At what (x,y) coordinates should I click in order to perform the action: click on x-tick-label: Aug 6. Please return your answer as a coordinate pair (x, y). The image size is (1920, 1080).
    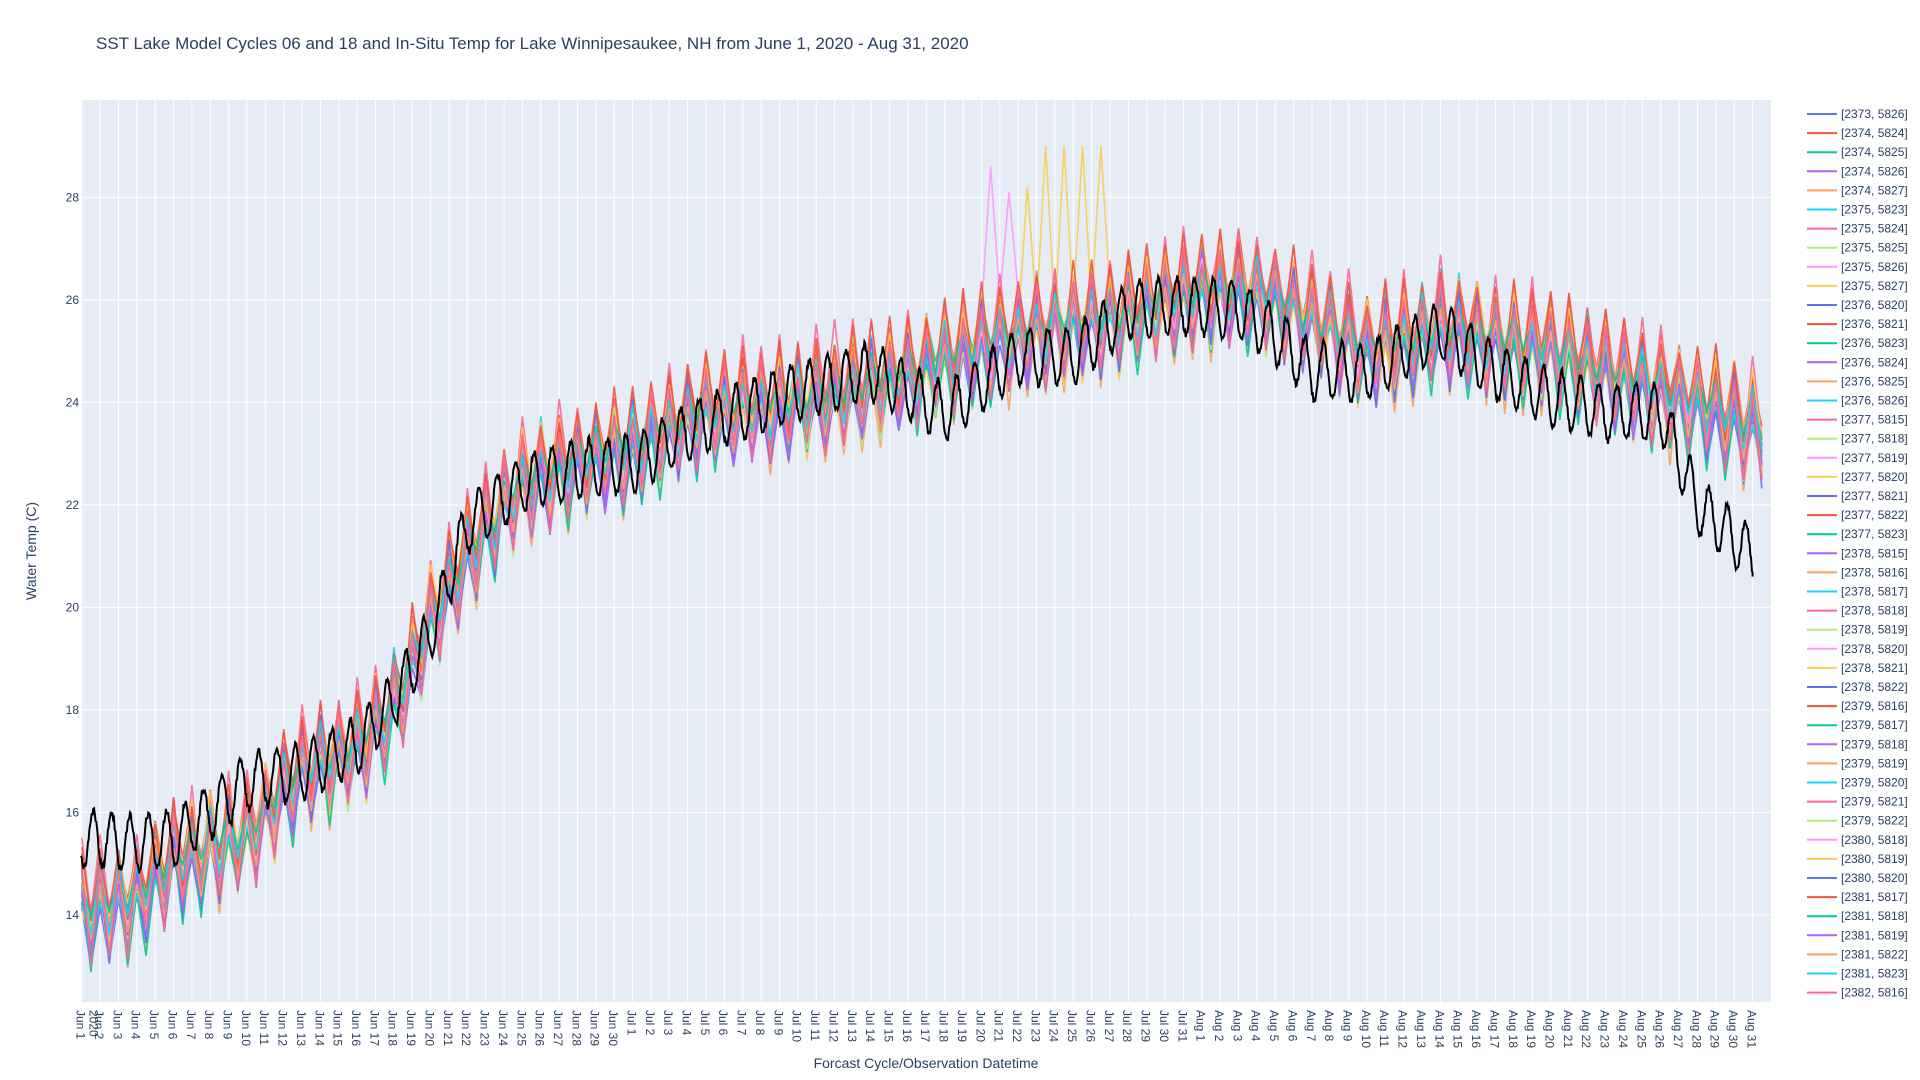
    Looking at the image, I should click on (1292, 1026).